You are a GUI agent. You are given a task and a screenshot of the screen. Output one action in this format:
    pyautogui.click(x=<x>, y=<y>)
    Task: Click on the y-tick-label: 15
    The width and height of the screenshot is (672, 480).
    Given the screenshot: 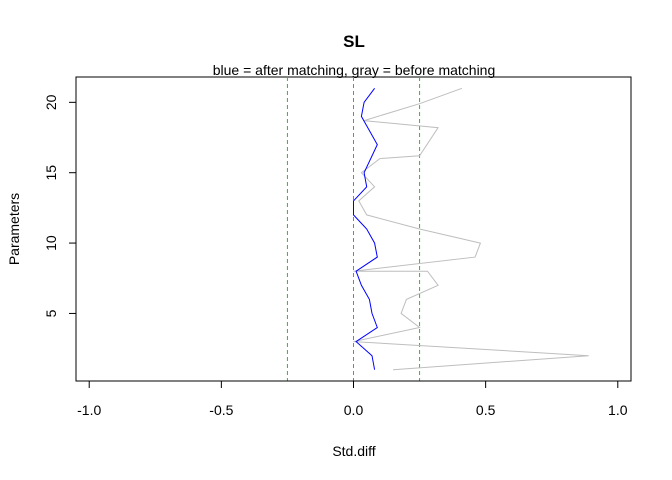 What is the action you would take?
    pyautogui.click(x=51, y=173)
    